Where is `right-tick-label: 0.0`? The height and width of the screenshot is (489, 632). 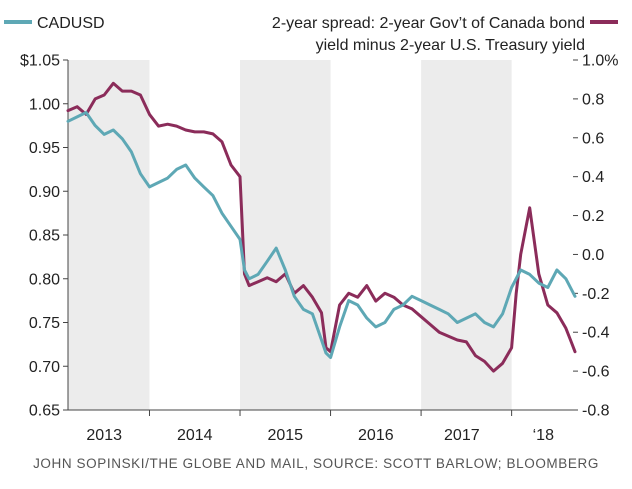
right-tick-label: 0.0 is located at coordinates (593, 255).